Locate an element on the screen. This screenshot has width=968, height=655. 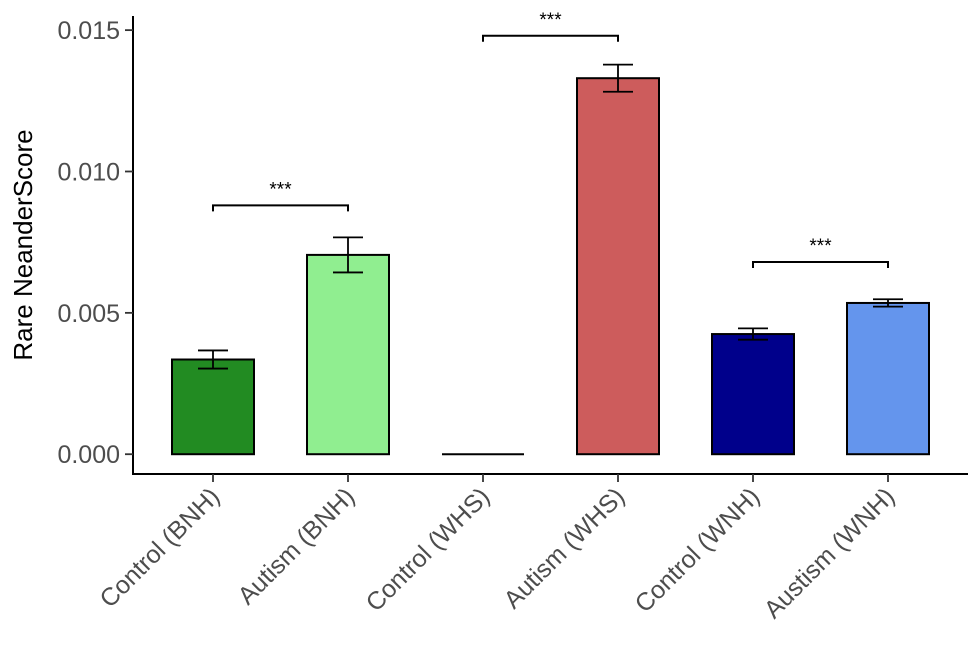
bar-austism-wnh is located at coordinates (888, 378).